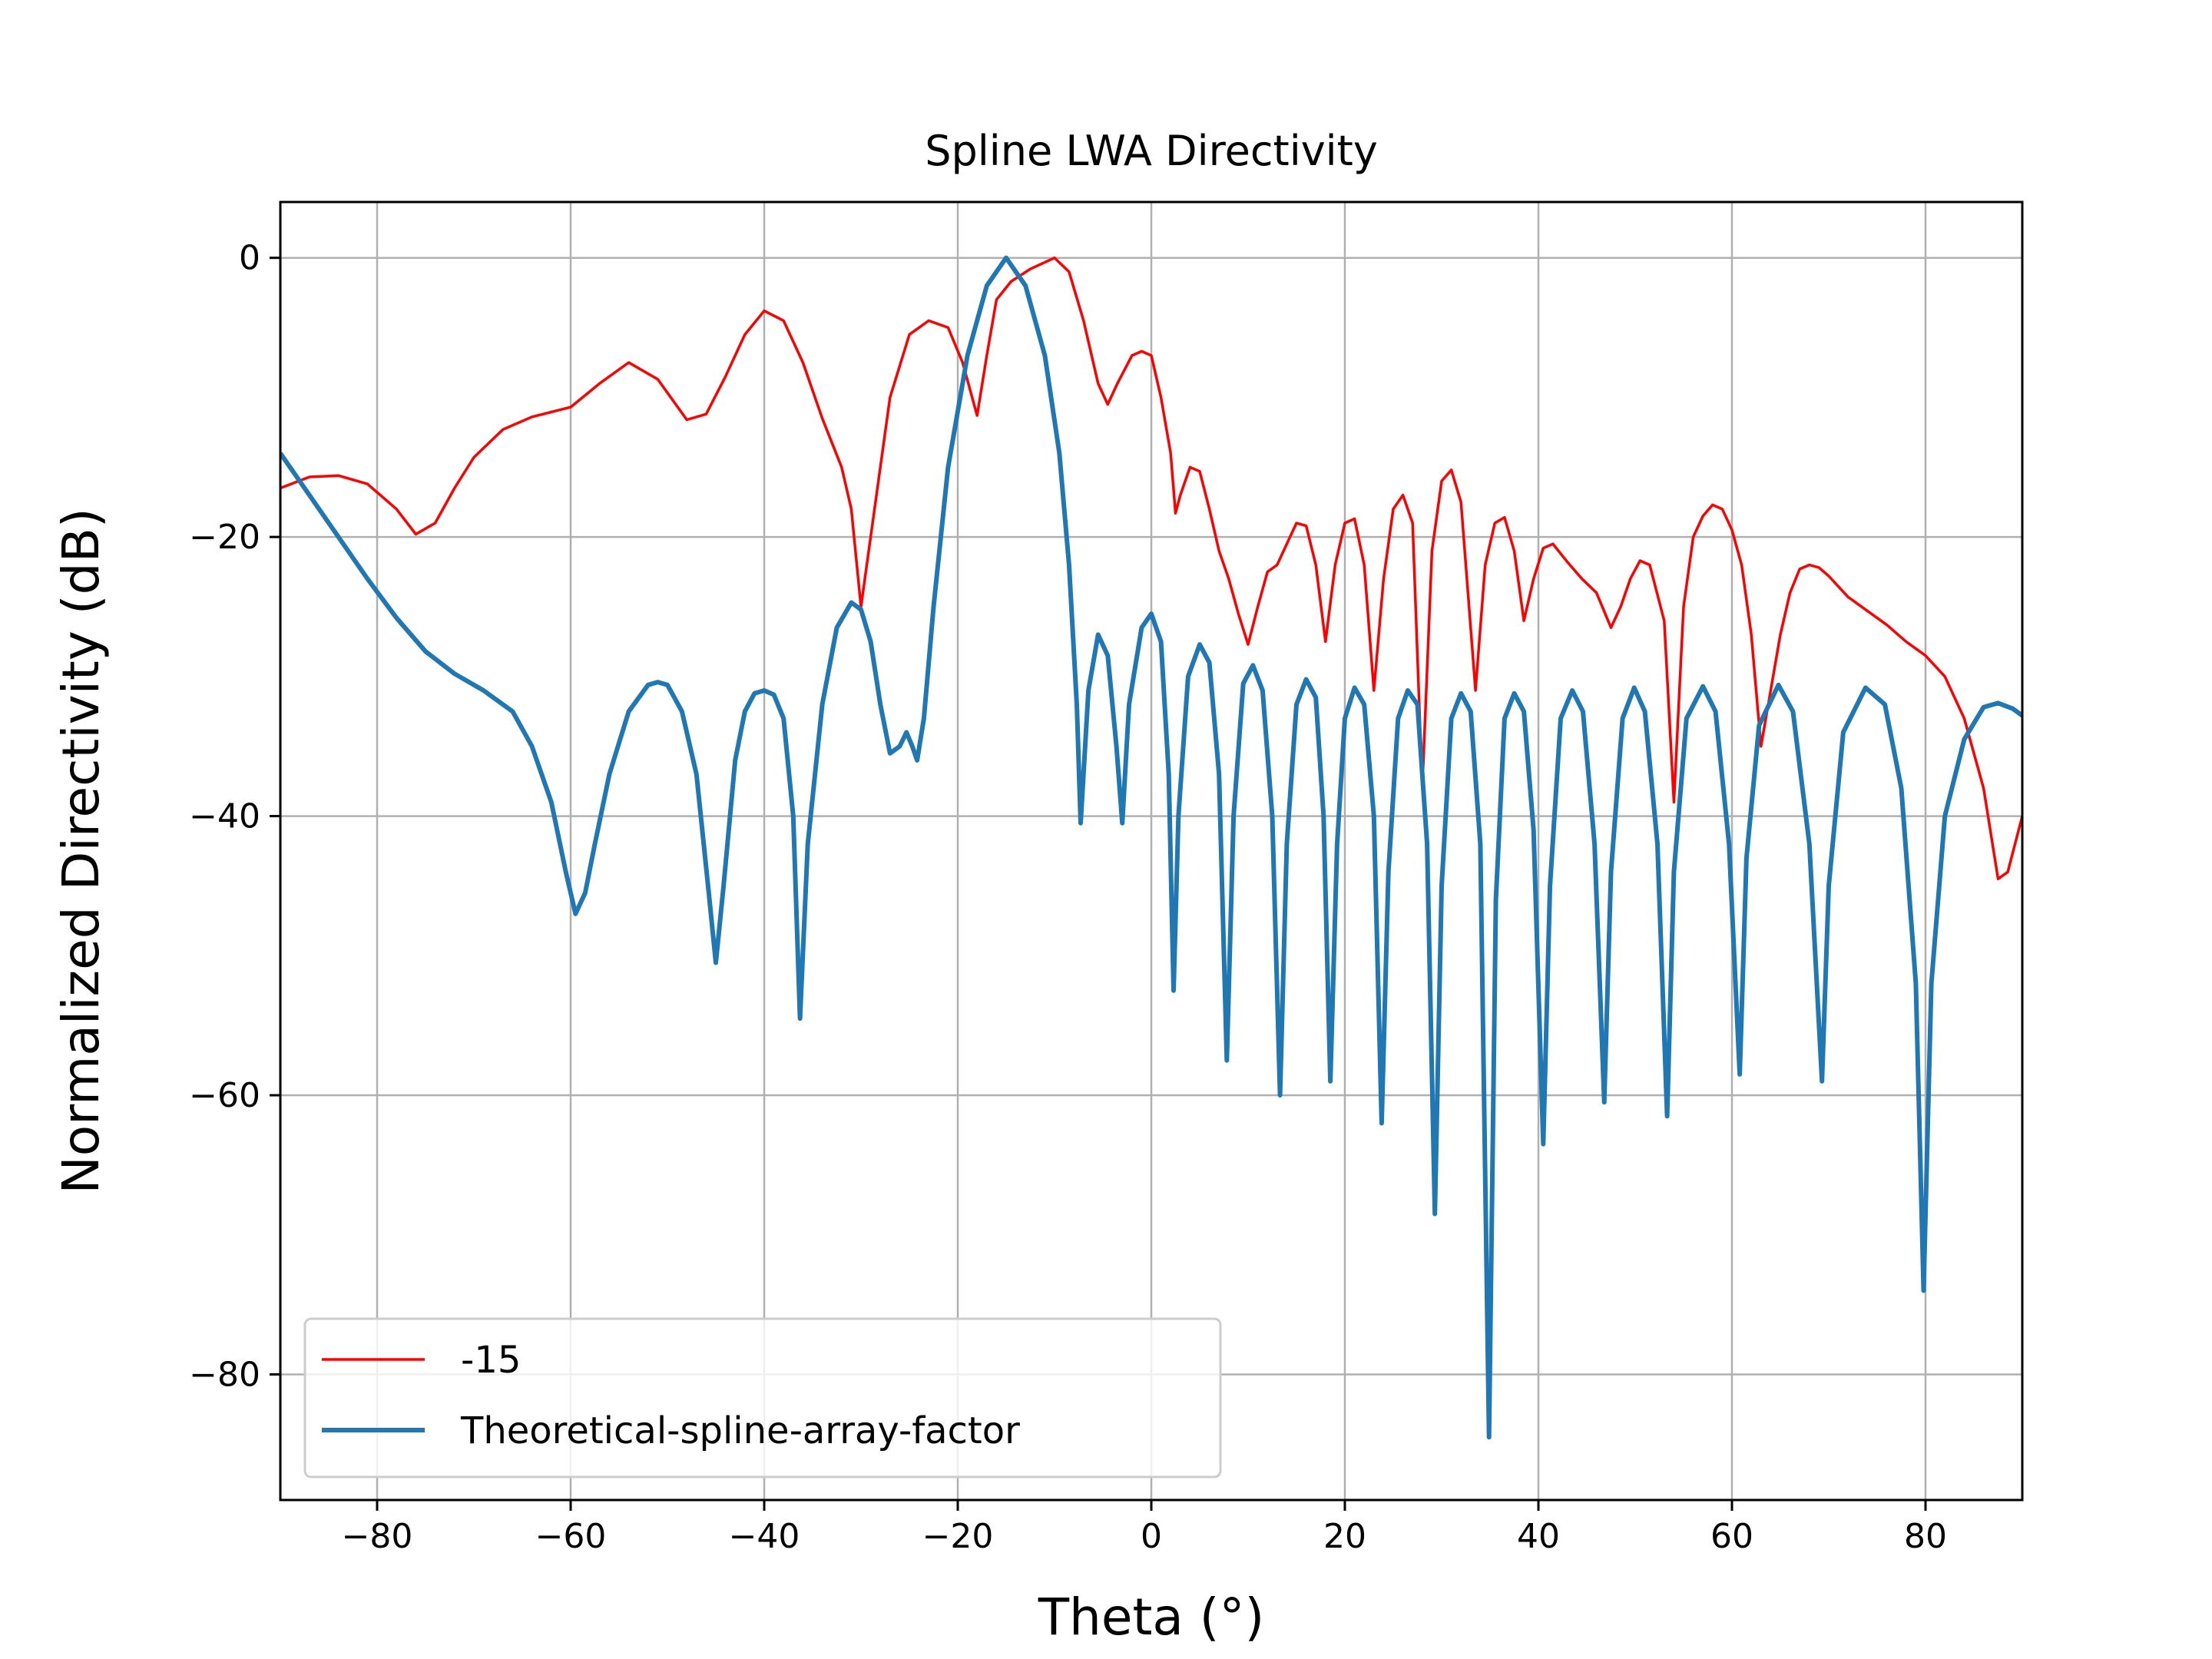 This screenshot has width=2212, height=1659. Describe the element at coordinates (491, 1360) in the screenshot. I see `legend-label: -15` at that location.